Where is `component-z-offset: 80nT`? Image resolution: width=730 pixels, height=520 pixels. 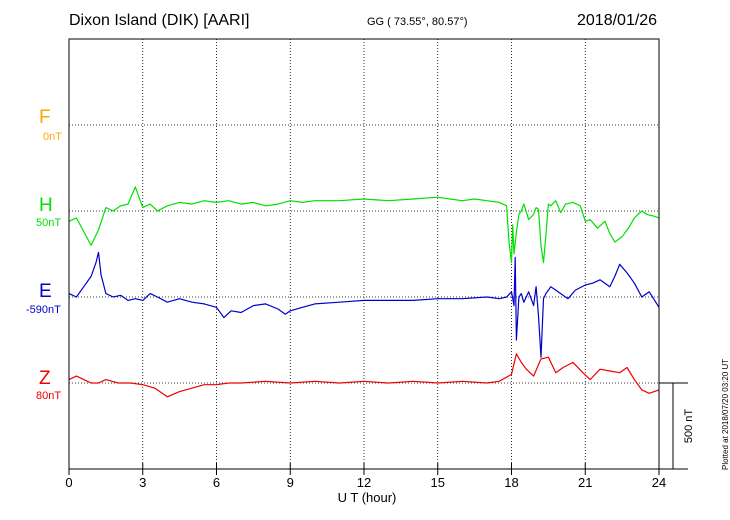
component-z-offset: 80nT is located at coordinates (49, 396).